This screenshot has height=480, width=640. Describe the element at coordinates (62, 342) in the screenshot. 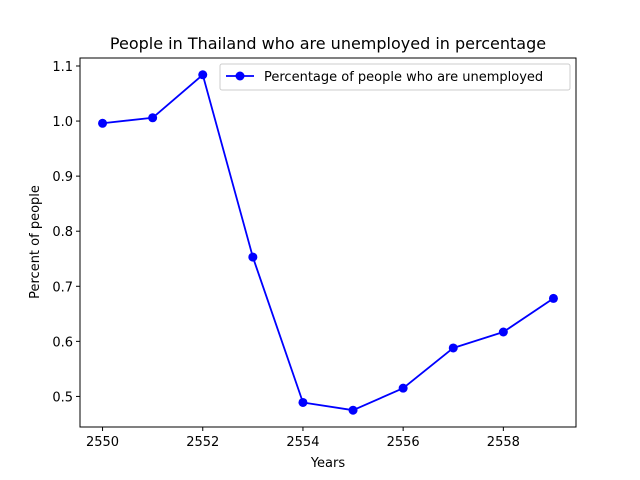

I see `y-tick-label: 0.6` at that location.